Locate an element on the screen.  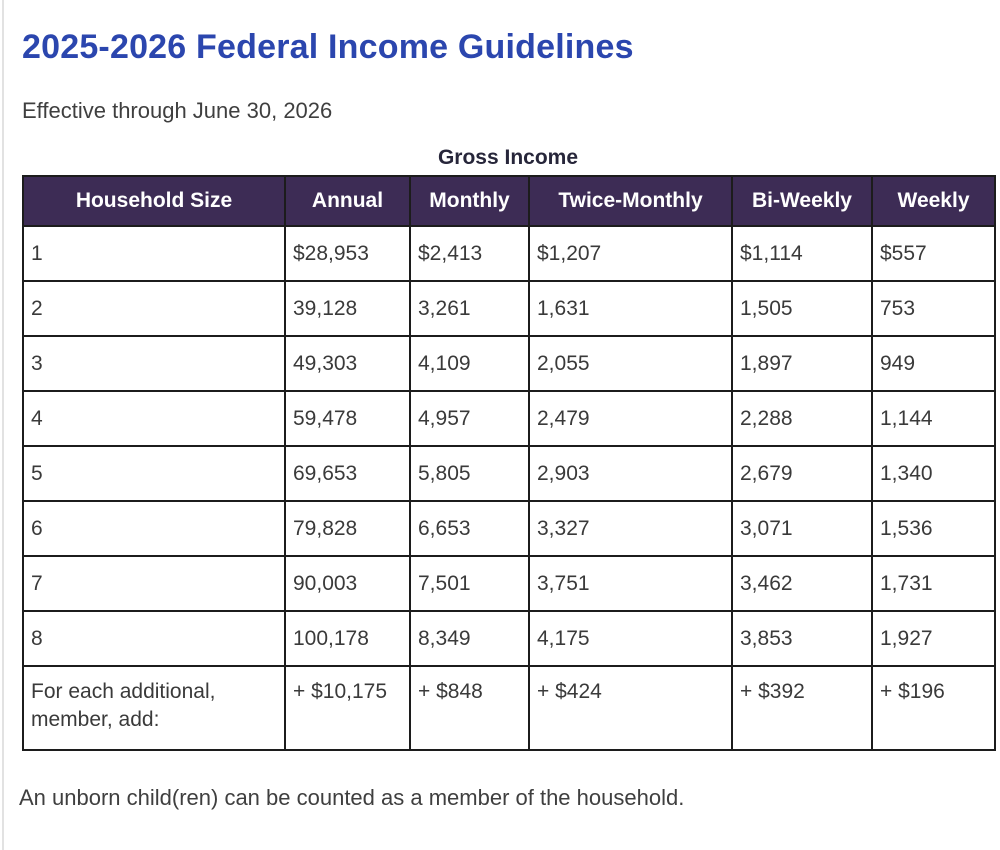
bi-weekly-cell: $1,114 is located at coordinates (802, 253).